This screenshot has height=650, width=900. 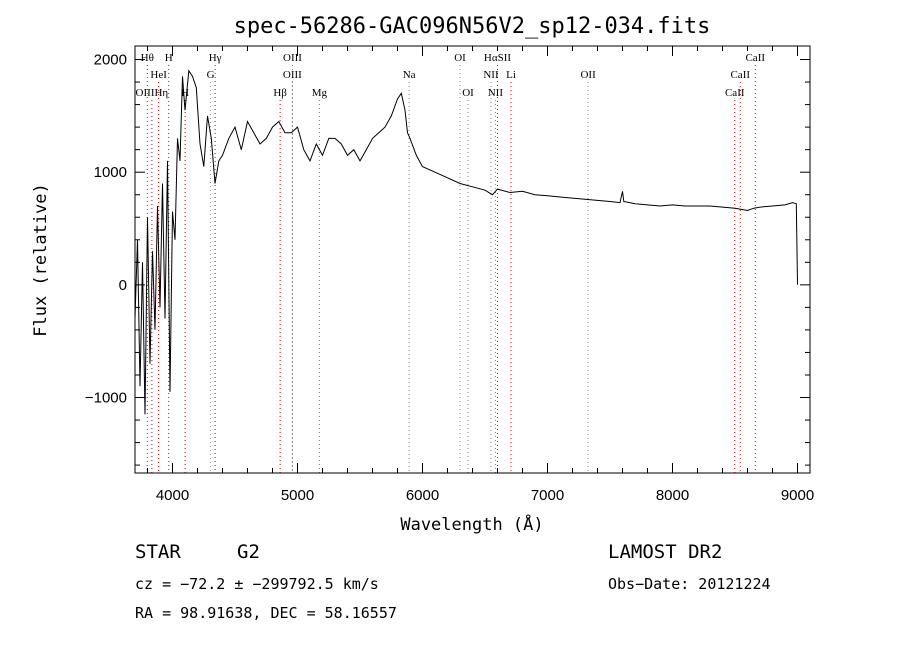 I want to click on subclass: G2, so click(x=248, y=552).